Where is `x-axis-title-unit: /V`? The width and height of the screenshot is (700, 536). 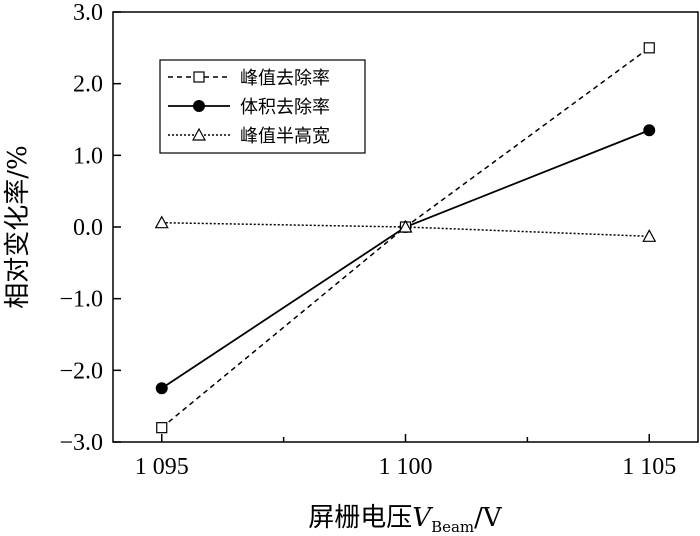
x-axis-title-unit: /V is located at coordinates (488, 518).